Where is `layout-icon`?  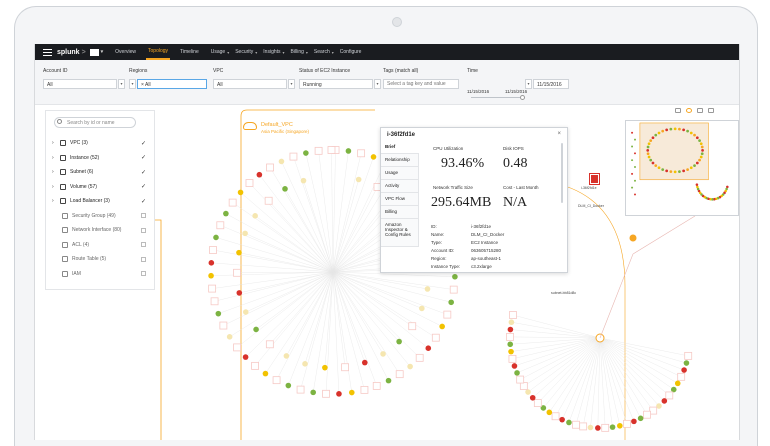 layout-icon is located at coordinates (678, 110).